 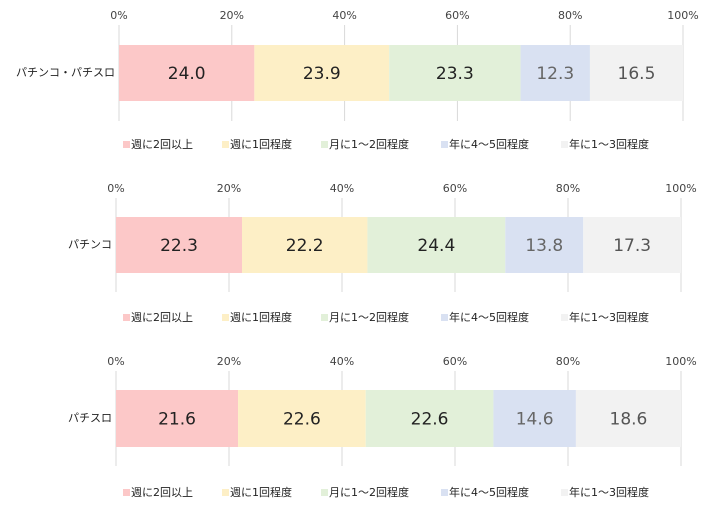 I want to click on data-label: 16.5, so click(x=637, y=74).